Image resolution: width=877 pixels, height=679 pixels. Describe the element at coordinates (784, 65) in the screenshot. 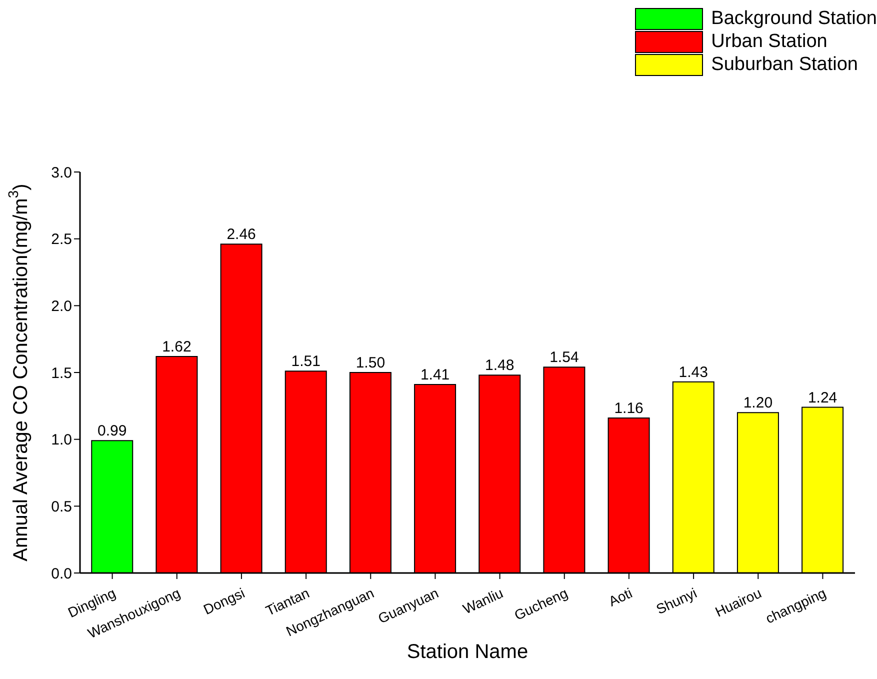

I see `legend-label: Suburban Station` at that location.